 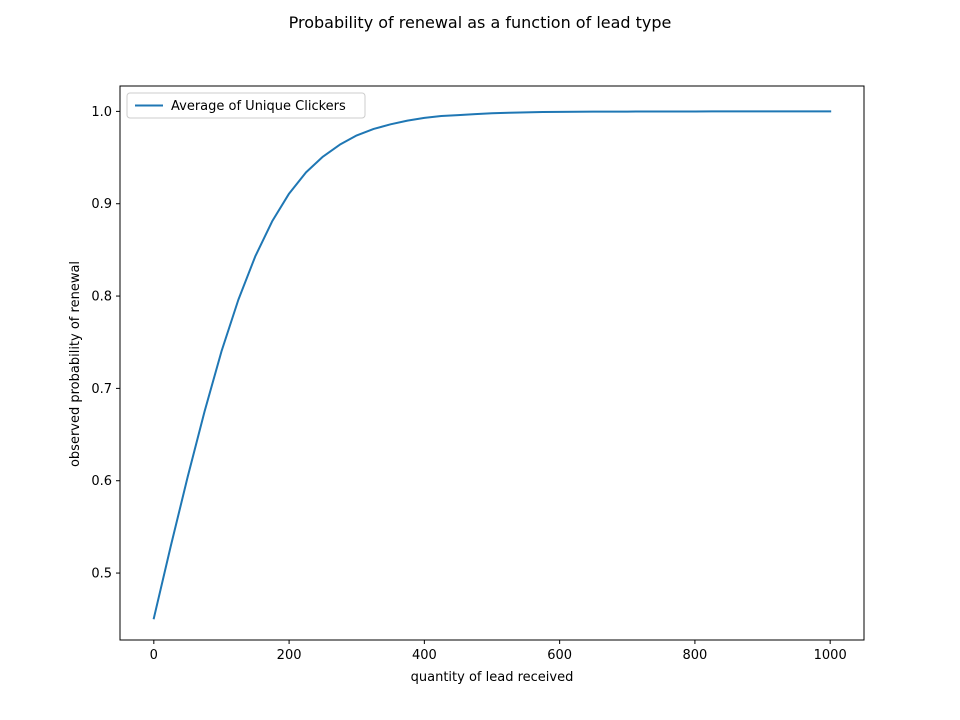 I want to click on y-tick-label: 0.7, so click(x=101, y=389).